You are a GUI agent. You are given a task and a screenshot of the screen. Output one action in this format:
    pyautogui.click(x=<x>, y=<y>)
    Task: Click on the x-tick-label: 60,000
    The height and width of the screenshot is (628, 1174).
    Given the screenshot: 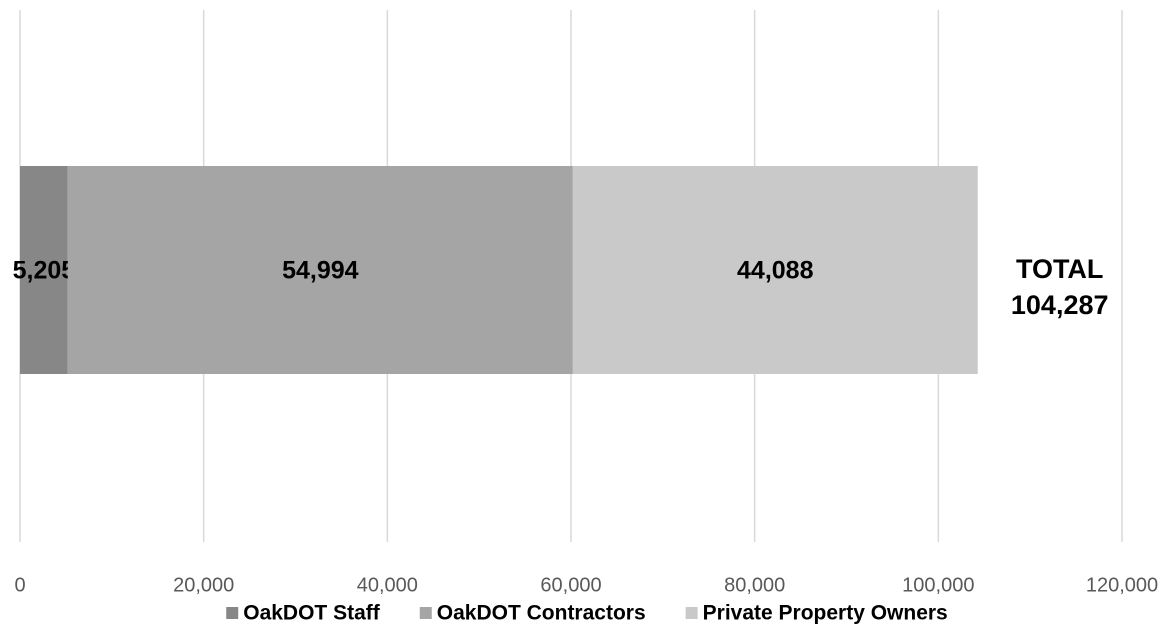 What is the action you would take?
    pyautogui.click(x=570, y=585)
    